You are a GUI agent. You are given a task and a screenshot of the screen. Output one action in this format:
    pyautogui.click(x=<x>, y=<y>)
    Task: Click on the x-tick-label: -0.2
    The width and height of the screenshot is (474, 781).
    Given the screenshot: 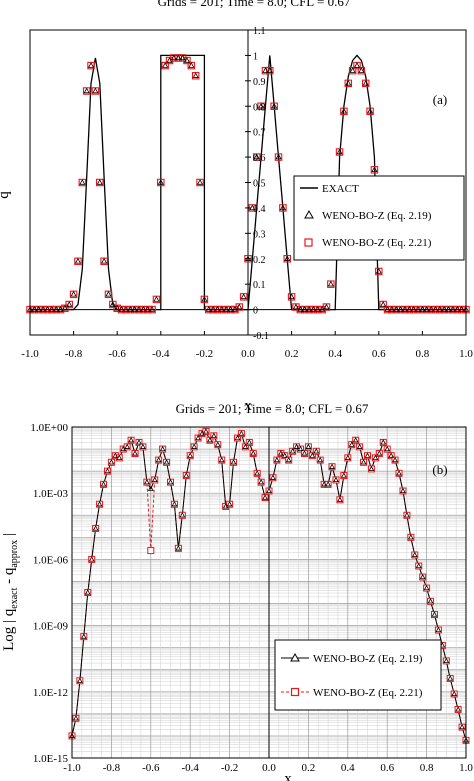 What is the action you would take?
    pyautogui.click(x=229, y=768)
    